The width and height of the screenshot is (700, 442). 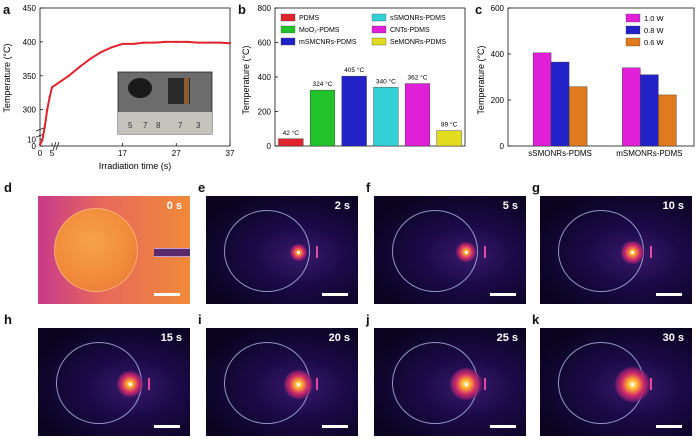 I want to click on ruler-label: 3, so click(x=198, y=125).